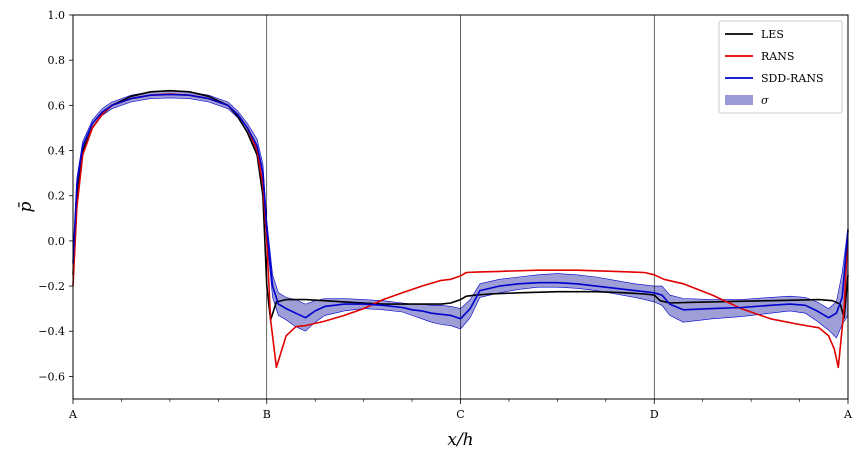  Describe the element at coordinates (57, 241) in the screenshot. I see `y-tick-label: 0.0` at that location.